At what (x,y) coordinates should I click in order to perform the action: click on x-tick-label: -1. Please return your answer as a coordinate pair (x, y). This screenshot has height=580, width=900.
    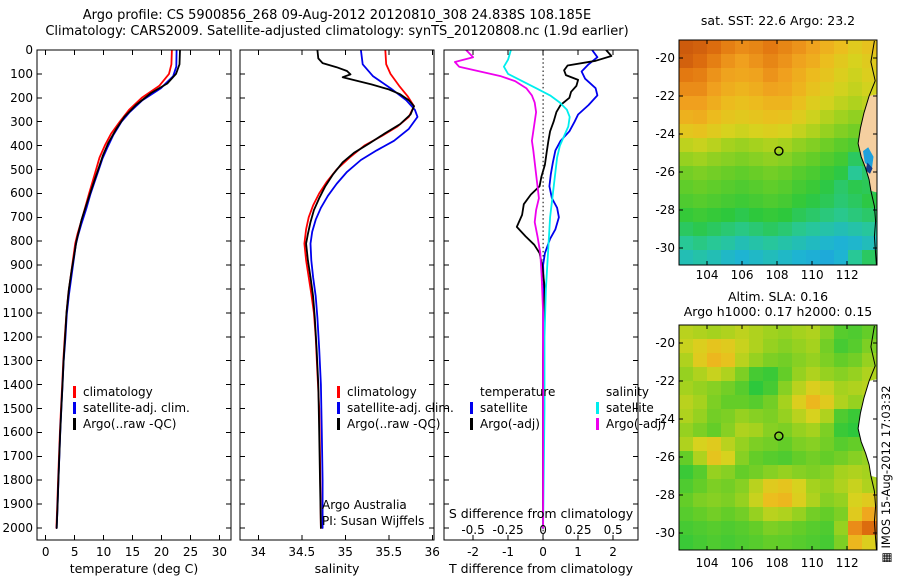
    Looking at the image, I should click on (508, 552).